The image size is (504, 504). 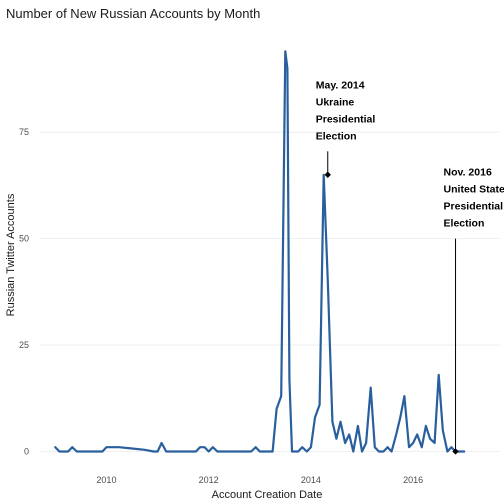 What do you see at coordinates (24, 345) in the screenshot?
I see `y-tick-label: 25` at bounding box center [24, 345].